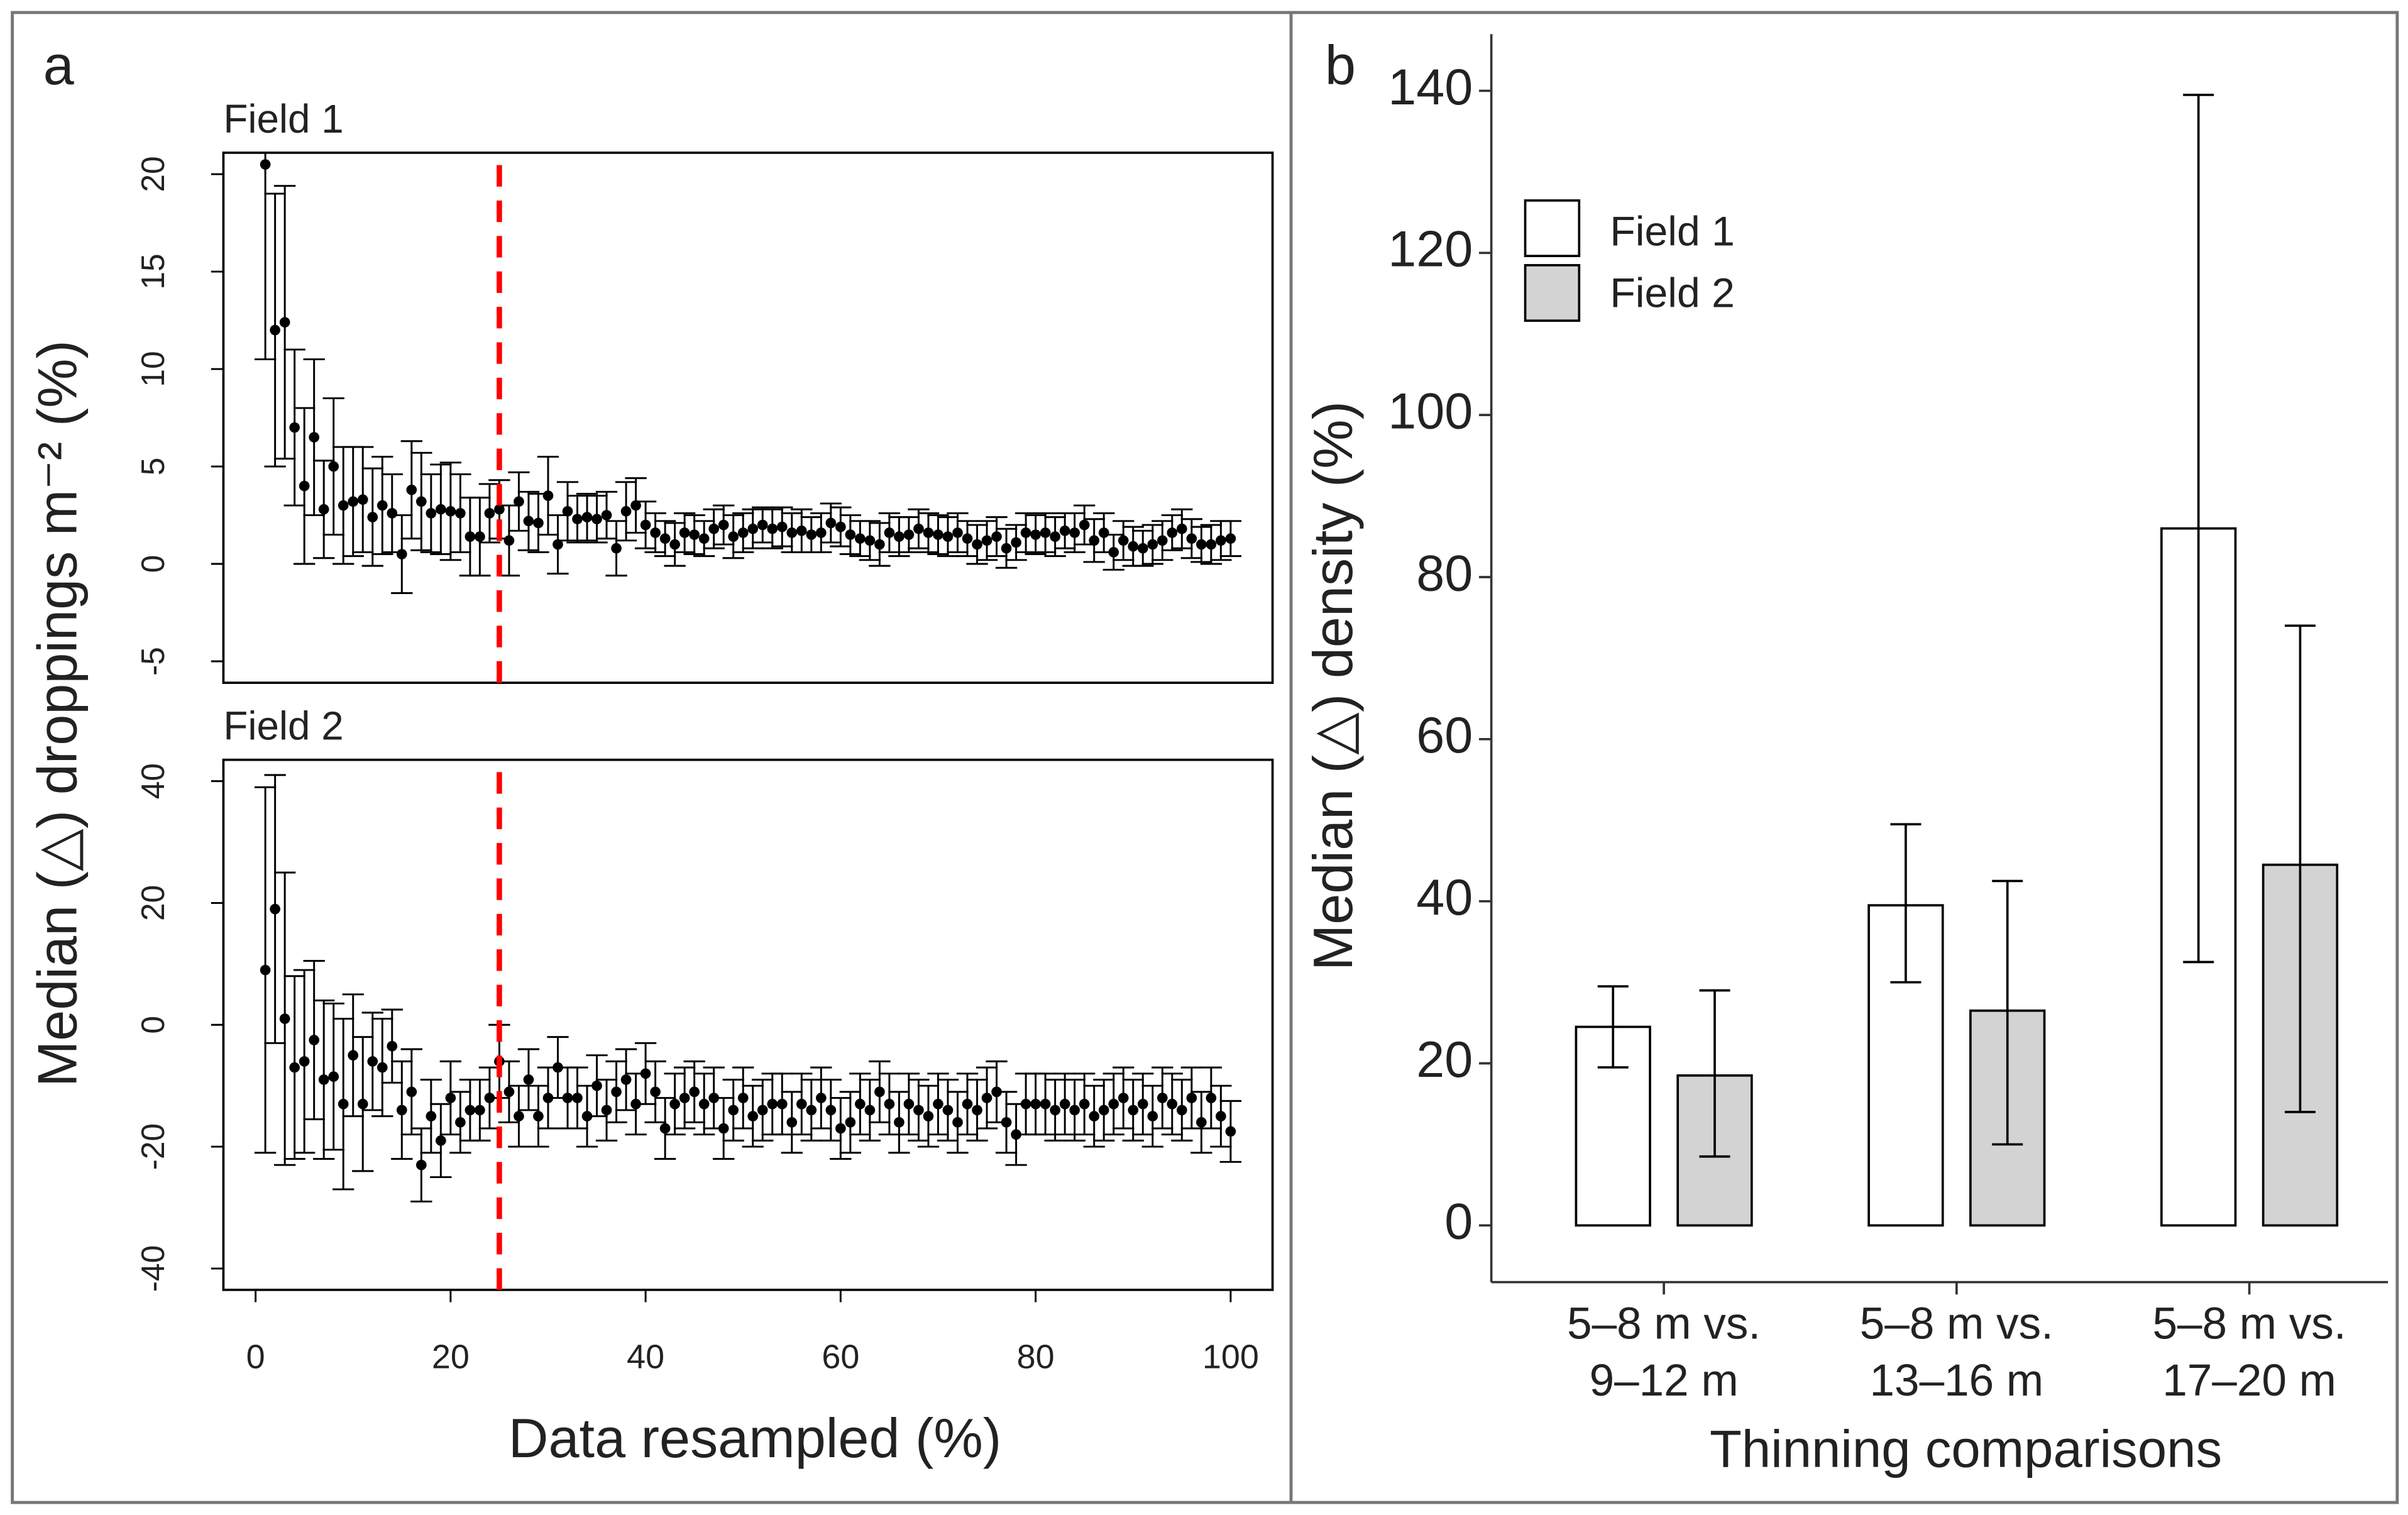  Describe the element at coordinates (153, 467) in the screenshot. I see `y-tick-label: 5` at that location.